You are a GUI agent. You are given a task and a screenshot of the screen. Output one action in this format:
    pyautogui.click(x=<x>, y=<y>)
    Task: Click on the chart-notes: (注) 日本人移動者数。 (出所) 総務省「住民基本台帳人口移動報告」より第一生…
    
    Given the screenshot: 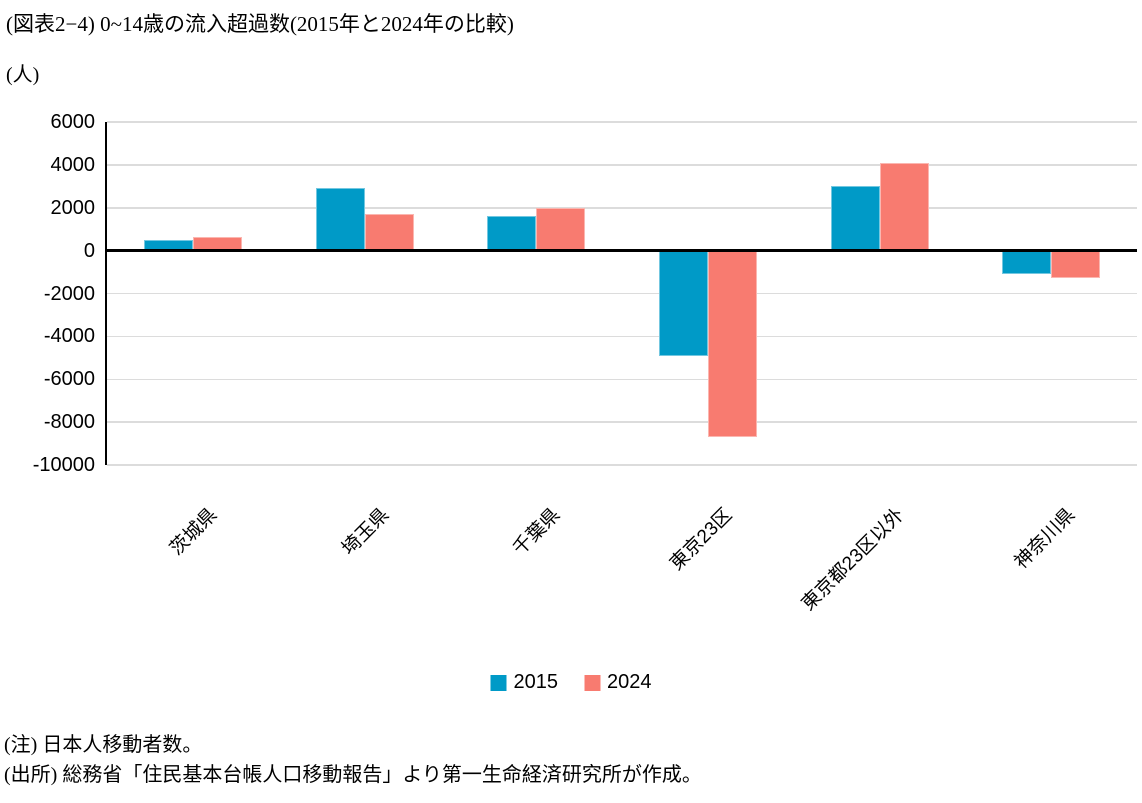 What is the action you would take?
    pyautogui.click(x=353, y=760)
    